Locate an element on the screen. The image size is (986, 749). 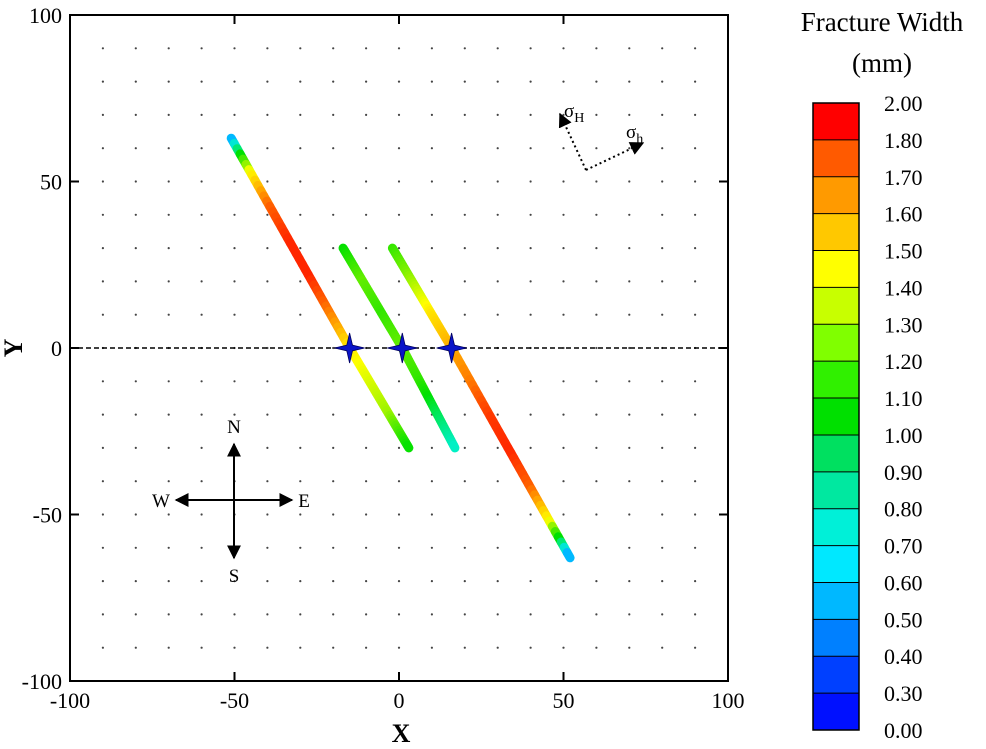
colorbar-cells is located at coordinates (836, 417).